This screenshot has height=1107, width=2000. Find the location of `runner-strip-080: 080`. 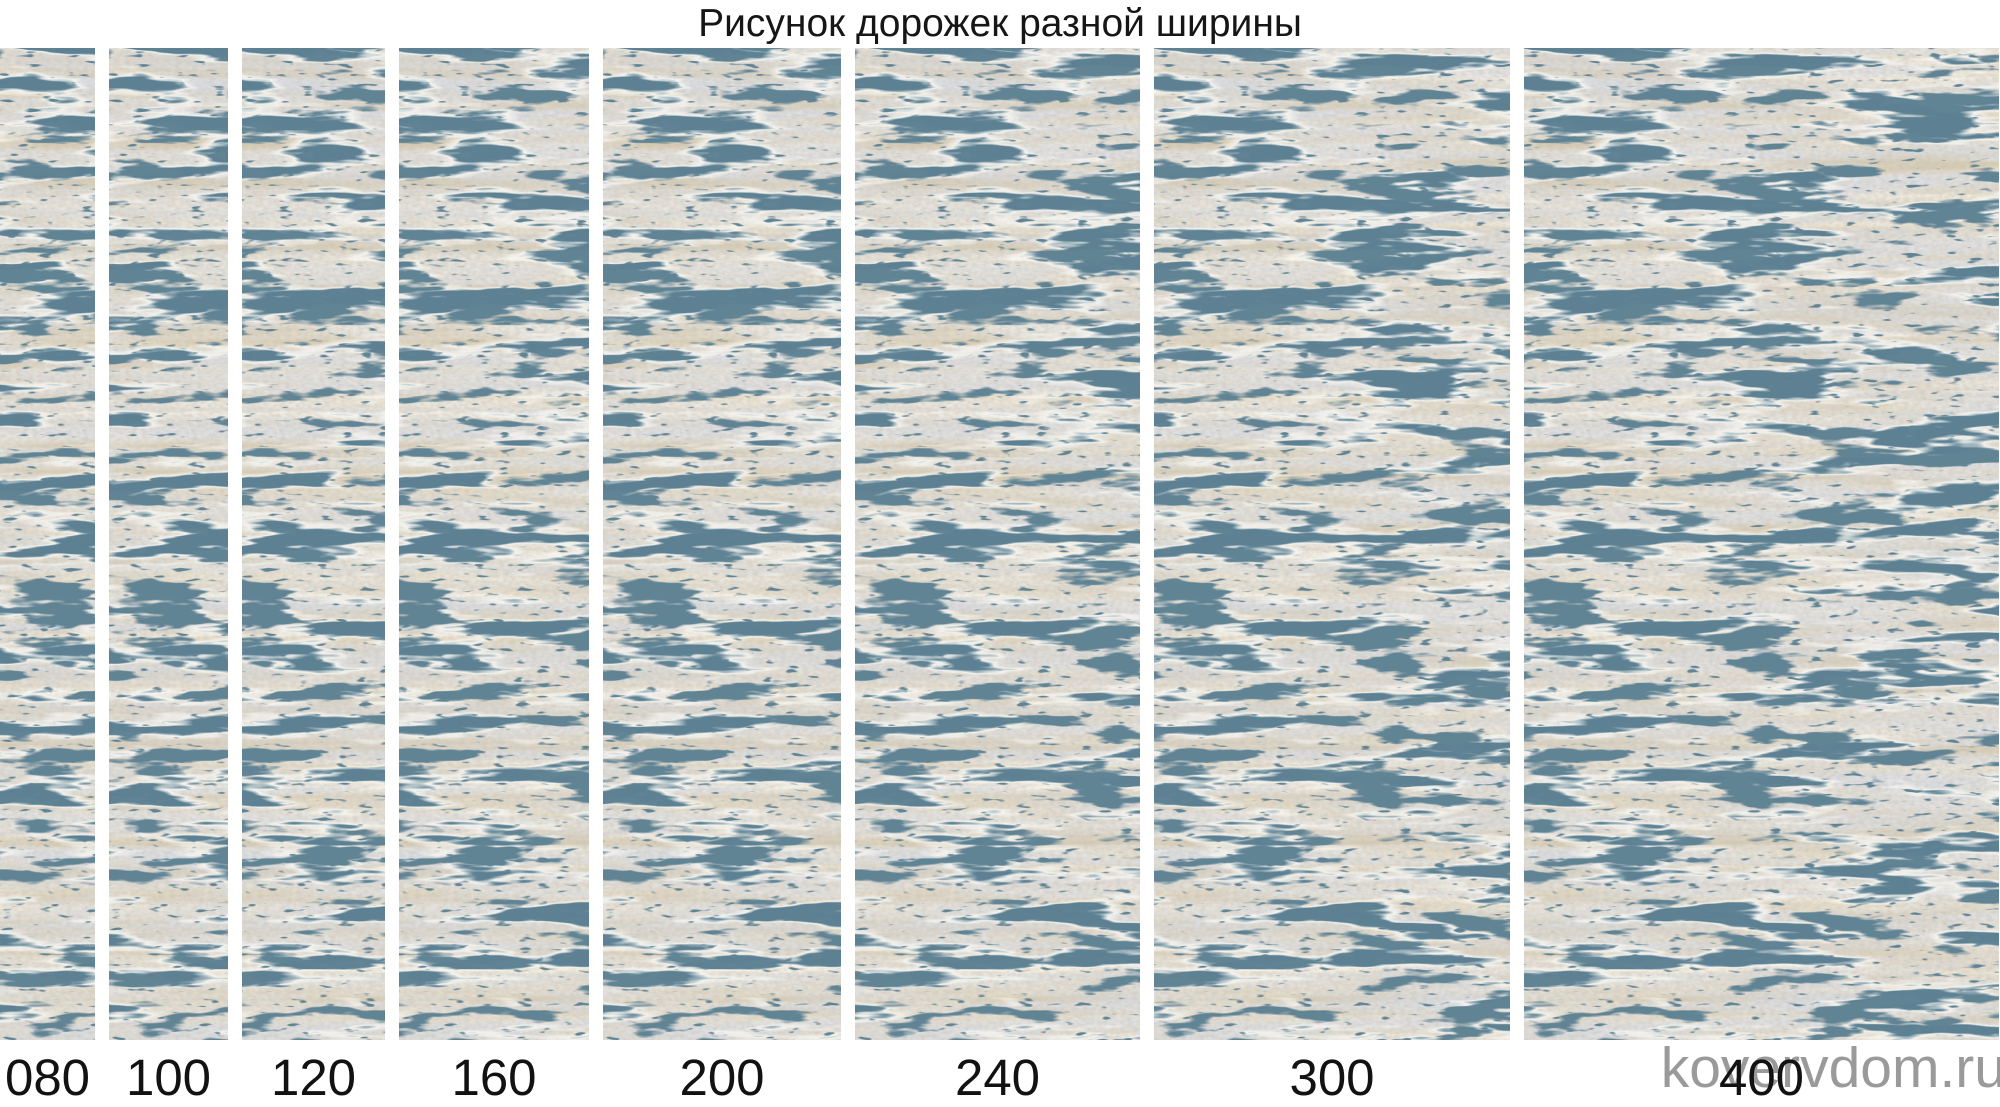

runner-strip-080: 080 is located at coordinates (47, 575).